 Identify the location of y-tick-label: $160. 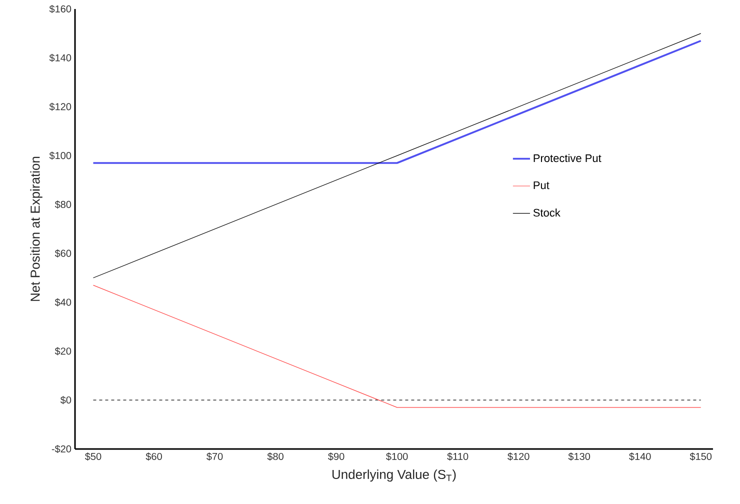
(60, 9).